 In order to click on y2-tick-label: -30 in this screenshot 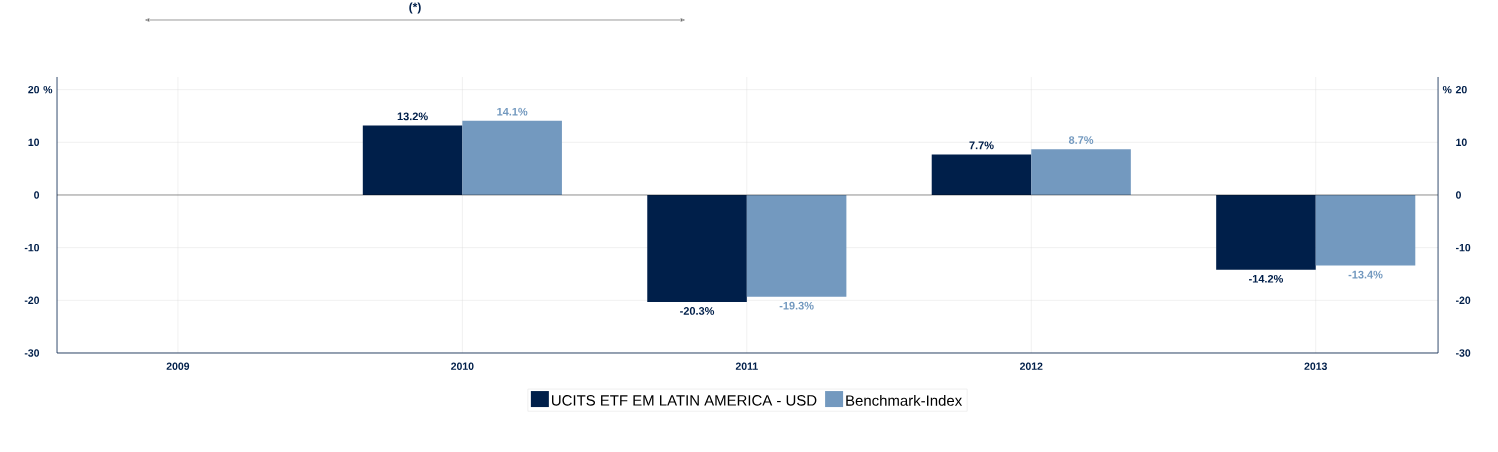, I will do `click(1463, 353)`.